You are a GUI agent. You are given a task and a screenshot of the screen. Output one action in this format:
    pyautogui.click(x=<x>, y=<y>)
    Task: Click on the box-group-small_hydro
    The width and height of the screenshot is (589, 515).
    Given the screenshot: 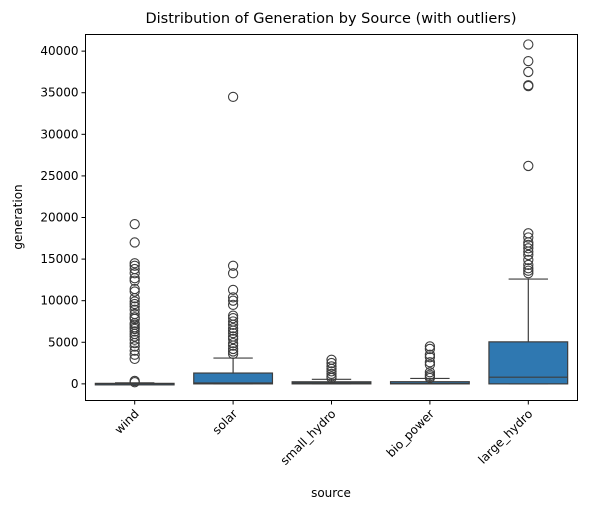 What is the action you would take?
    pyautogui.click(x=331, y=369)
    